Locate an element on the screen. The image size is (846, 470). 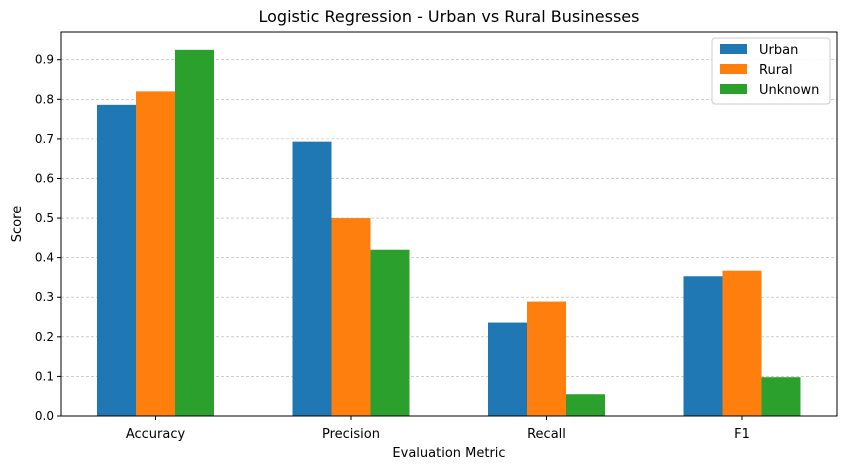
legend-label-urban: Urban is located at coordinates (778, 50).